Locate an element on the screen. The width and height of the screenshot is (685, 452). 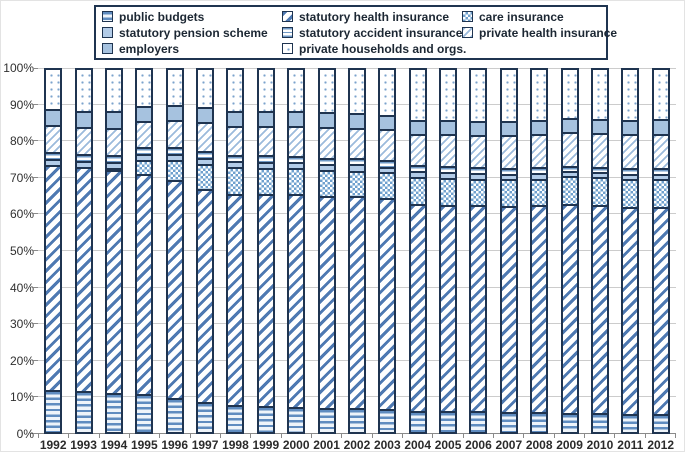
bar-1993 is located at coordinates (83, 251).